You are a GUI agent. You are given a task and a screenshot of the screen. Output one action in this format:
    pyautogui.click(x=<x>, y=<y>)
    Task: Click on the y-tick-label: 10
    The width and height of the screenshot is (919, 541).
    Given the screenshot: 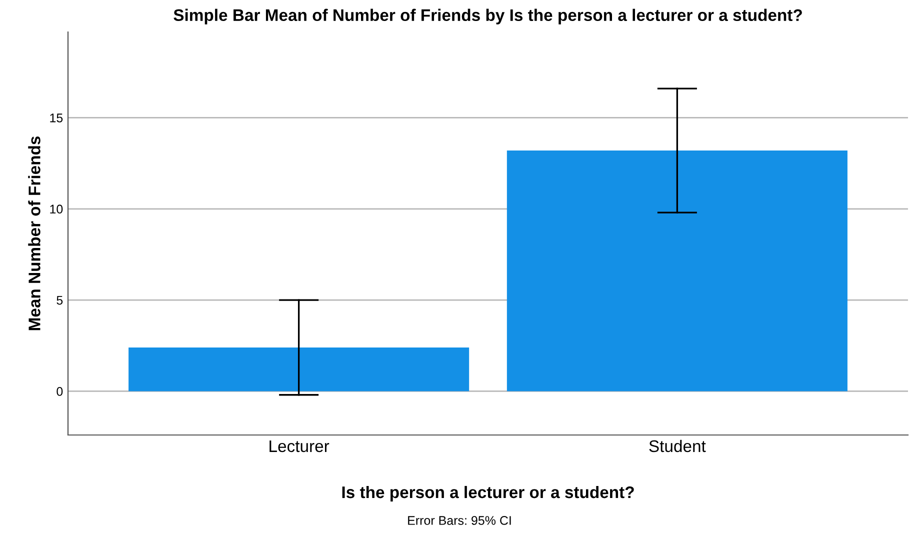 What is the action you would take?
    pyautogui.click(x=56, y=209)
    